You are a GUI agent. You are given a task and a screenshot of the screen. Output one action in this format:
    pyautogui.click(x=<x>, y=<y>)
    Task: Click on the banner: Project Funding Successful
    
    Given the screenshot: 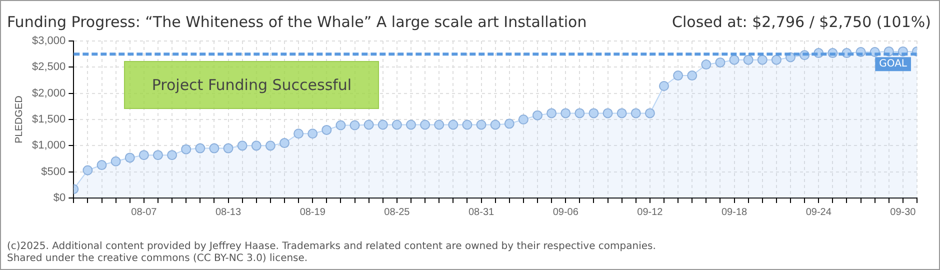 What is the action you would take?
    pyautogui.click(x=252, y=85)
    